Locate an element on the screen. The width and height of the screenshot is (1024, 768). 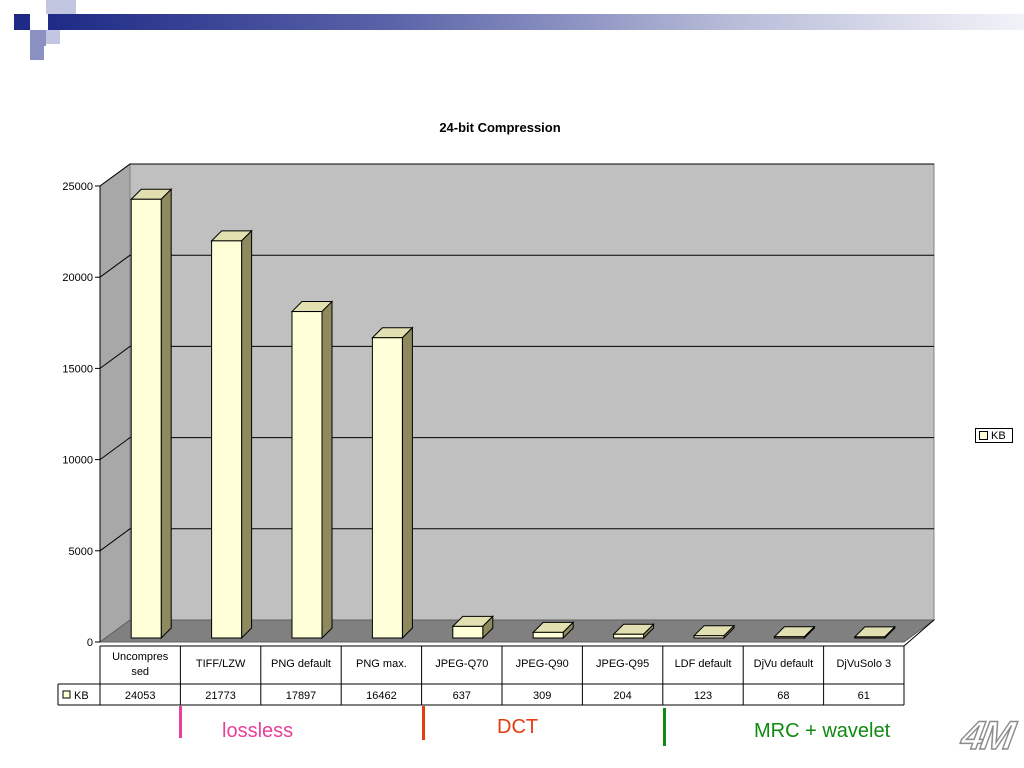
data-value-label: 21773 is located at coordinates (220, 696).